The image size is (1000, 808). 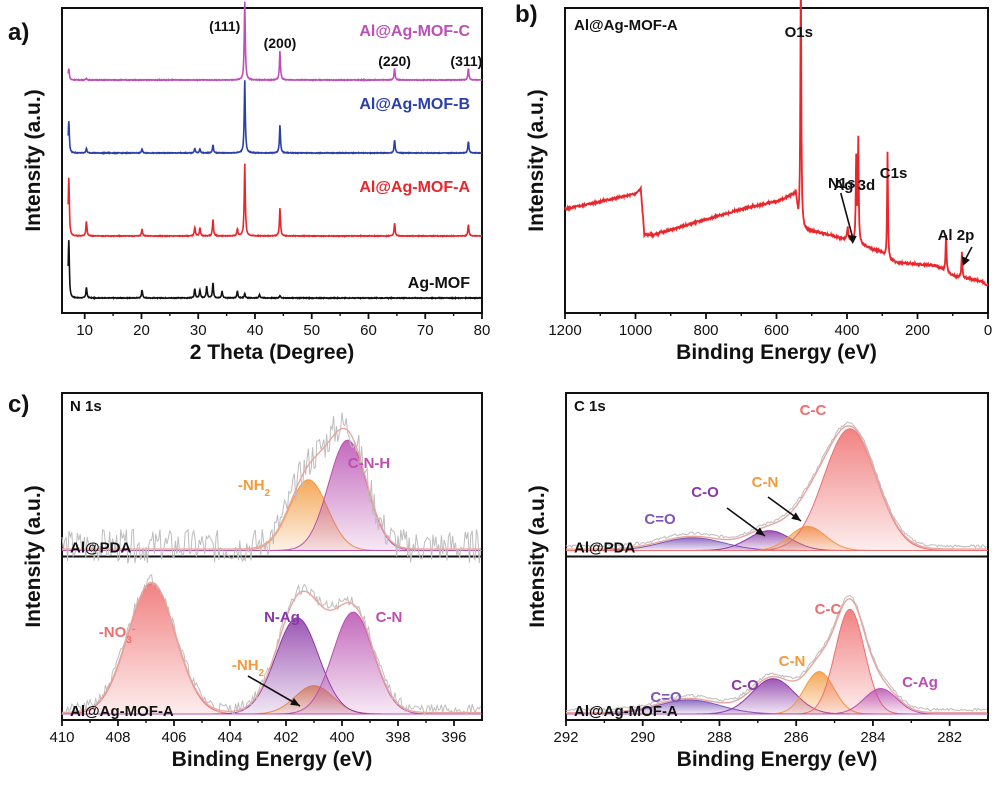 What do you see at coordinates (272, 352) in the screenshot?
I see `xrd-x-axis-label: 2 Theta (Degree)` at bounding box center [272, 352].